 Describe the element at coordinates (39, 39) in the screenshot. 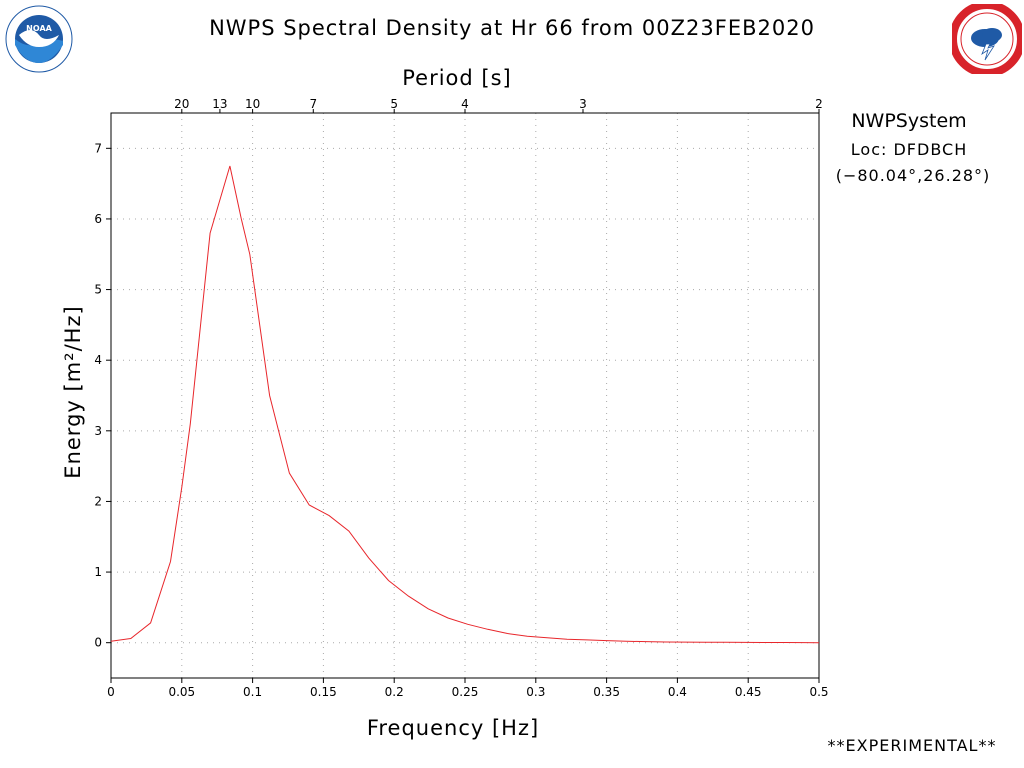

I see `noaa-logo: NOAA` at that location.